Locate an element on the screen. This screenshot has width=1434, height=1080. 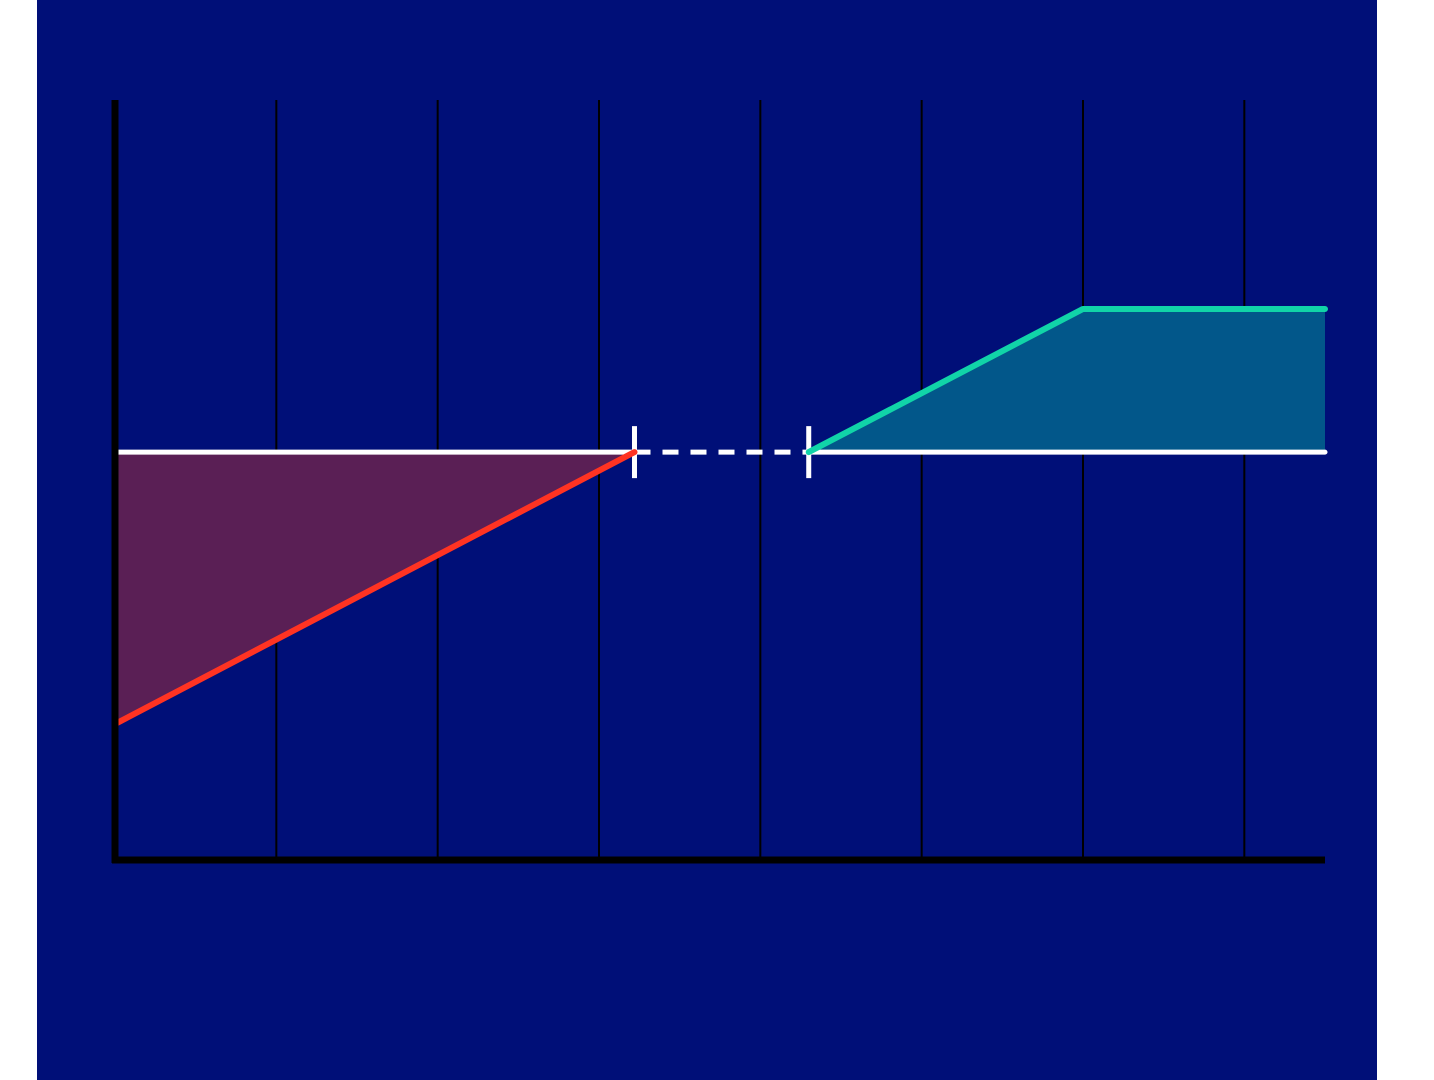
area-fill is located at coordinates (1066, 380).